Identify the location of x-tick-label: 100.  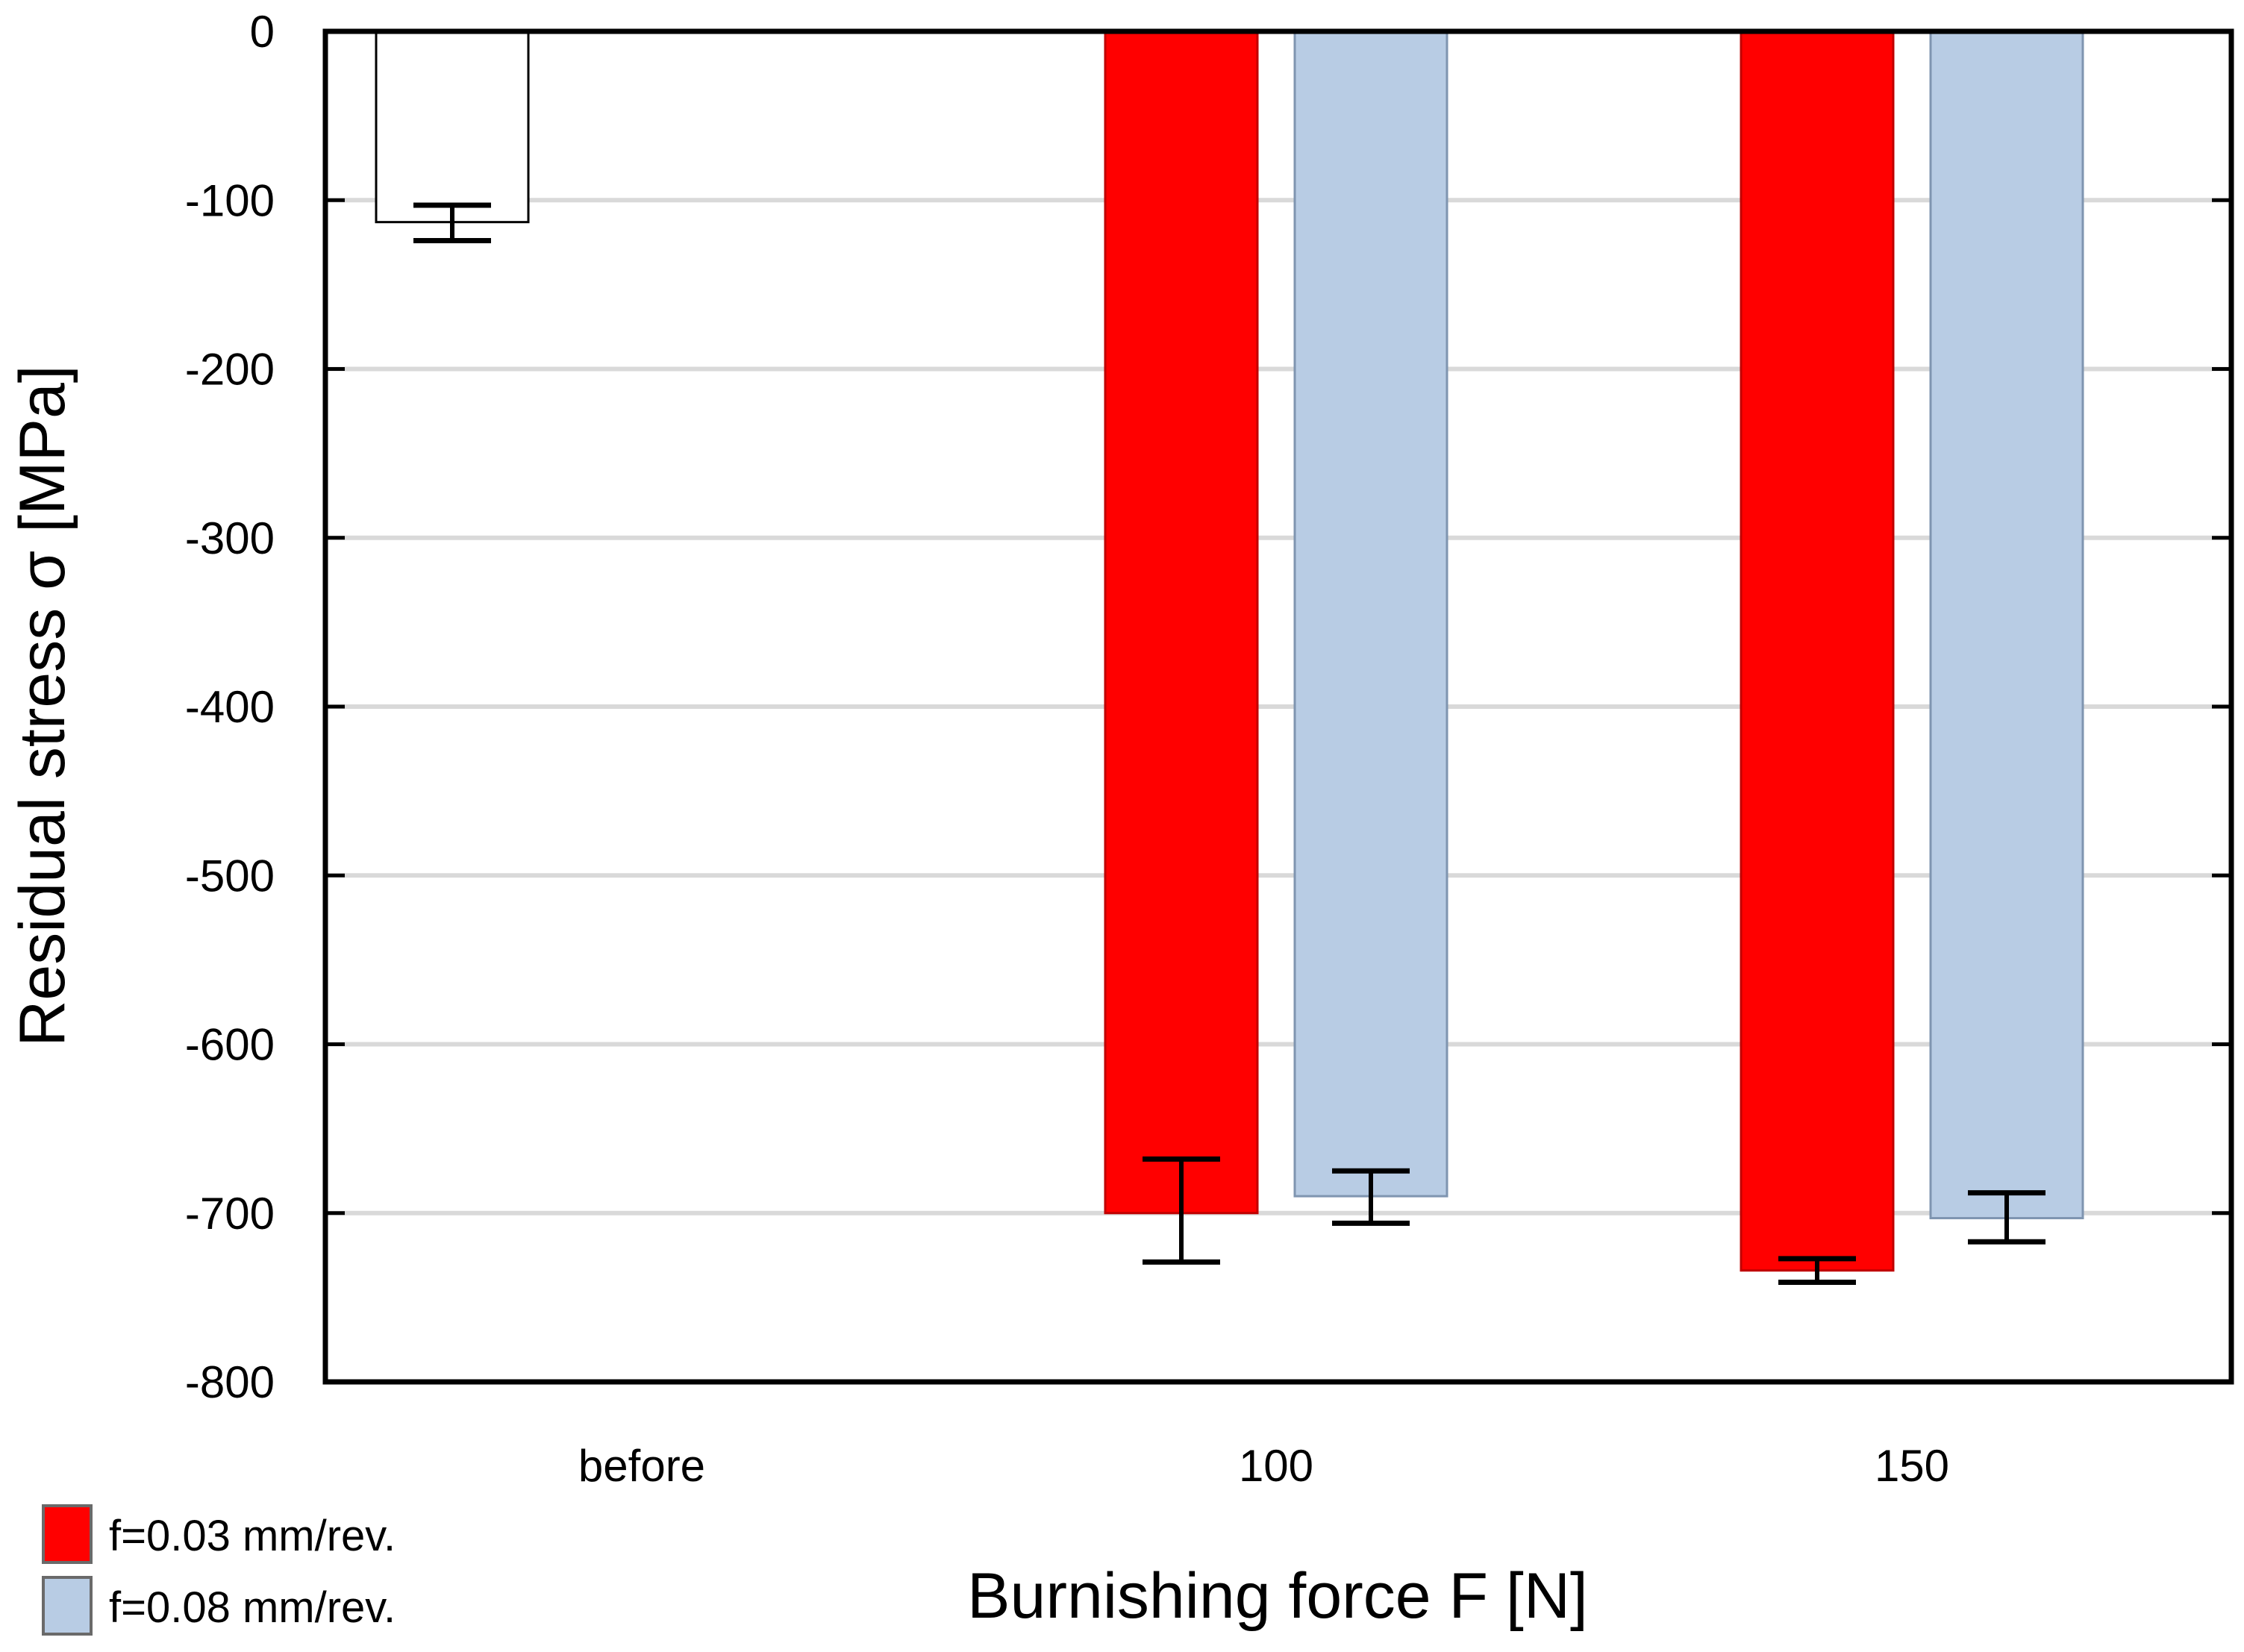
(1276, 1466).